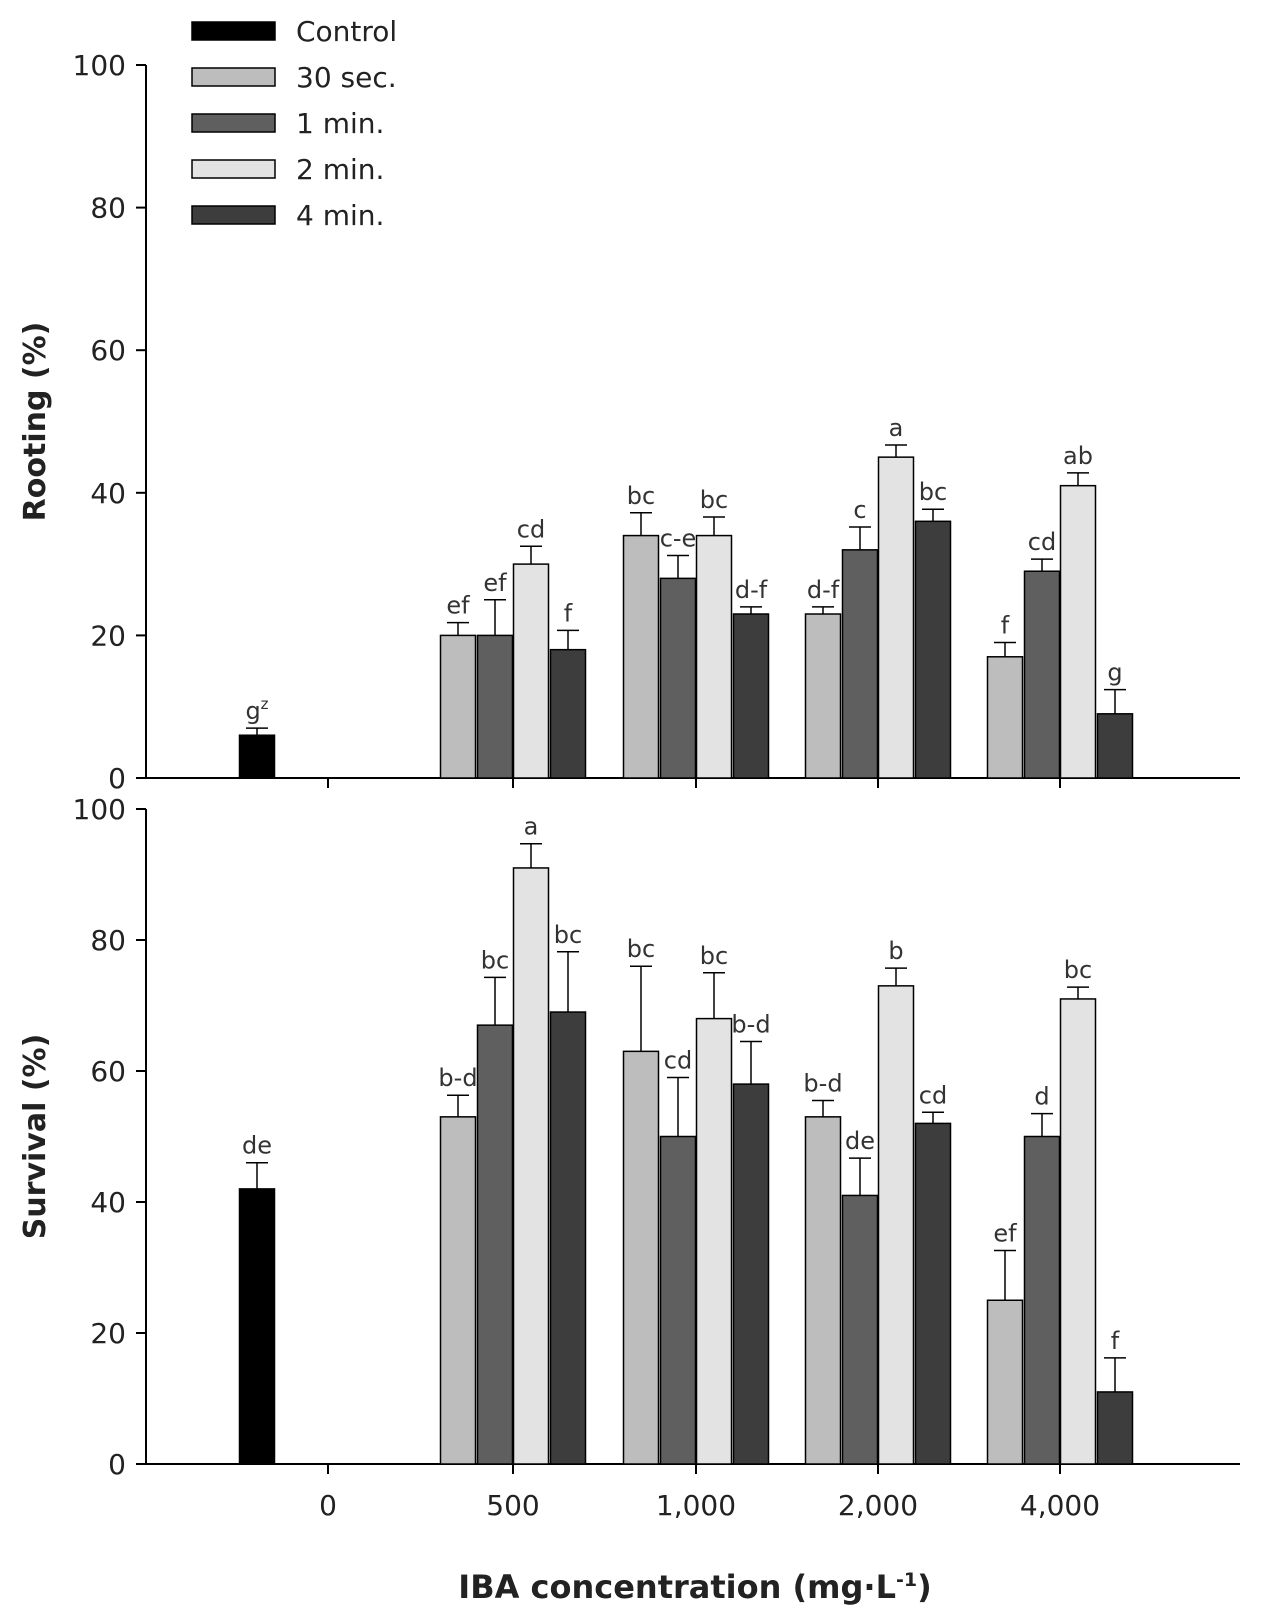  I want to click on legend-label: 2 min., so click(340, 169).